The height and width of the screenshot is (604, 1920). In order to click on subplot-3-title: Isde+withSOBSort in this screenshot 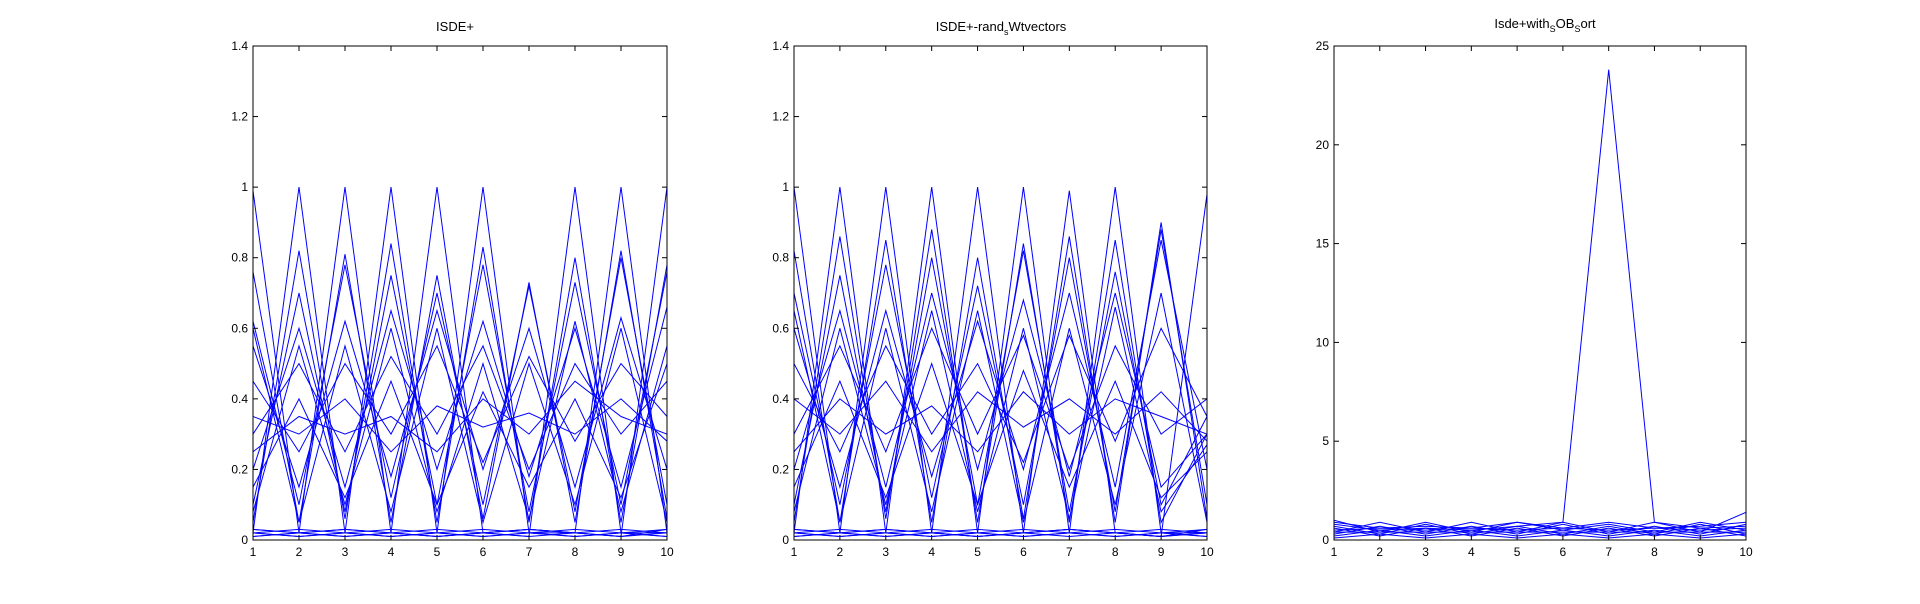, I will do `click(1545, 25)`.